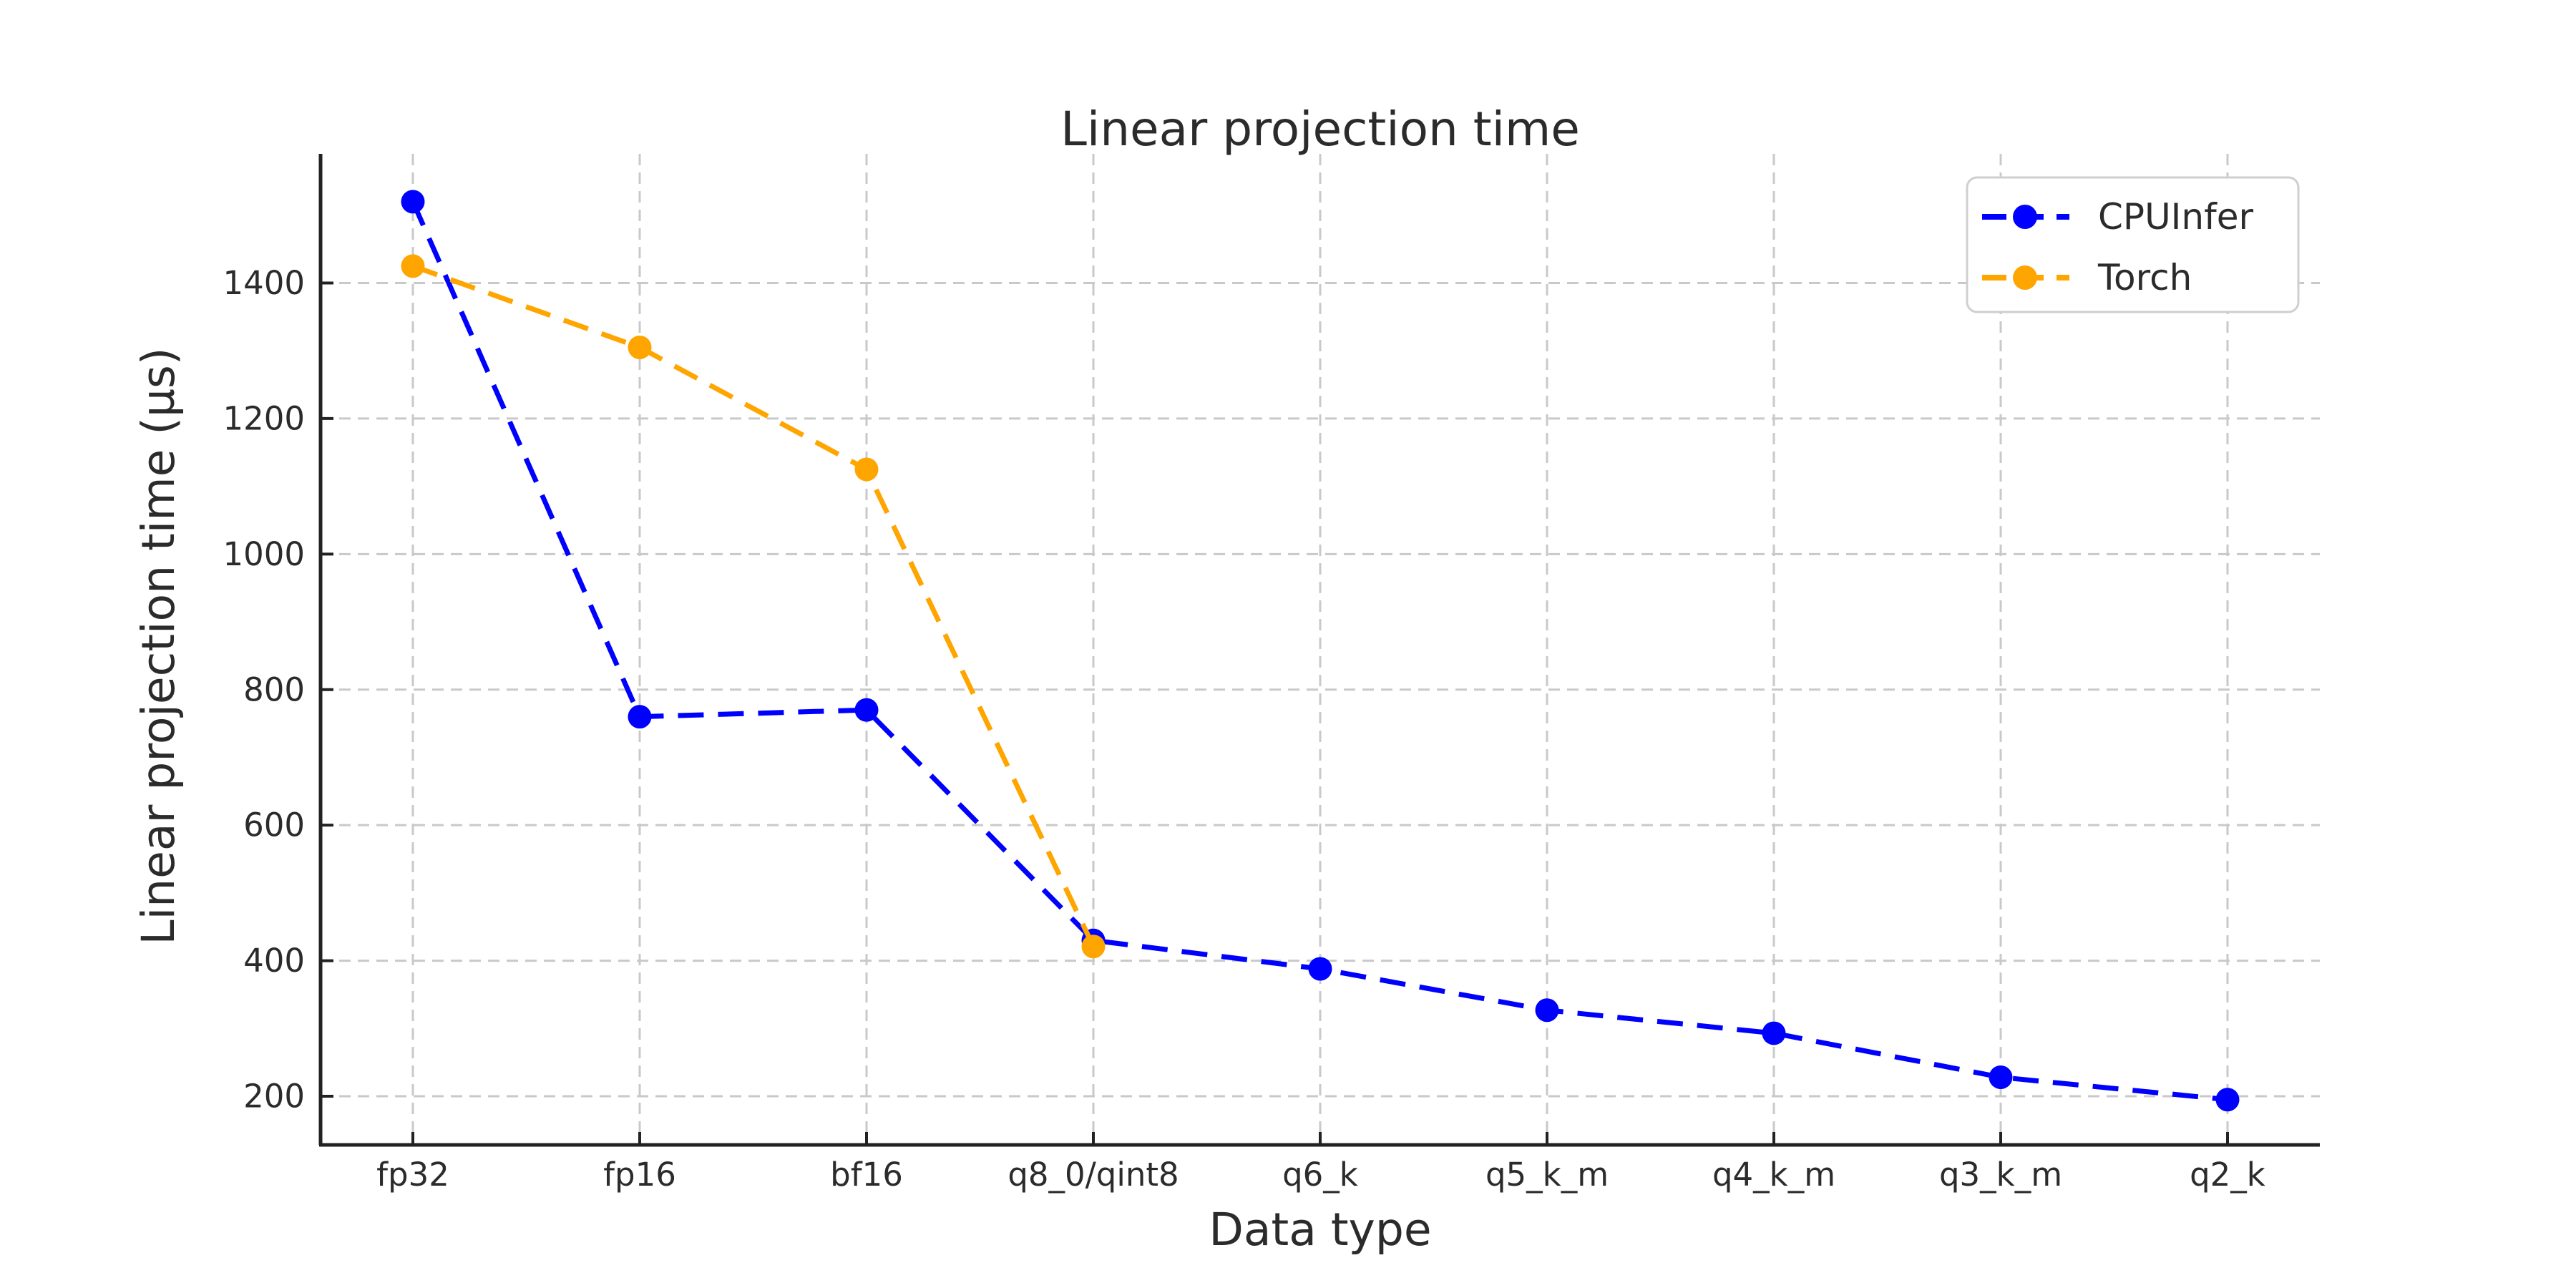 This screenshot has width=2576, height=1288. Describe the element at coordinates (274, 825) in the screenshot. I see `y-tick-label: 600` at that location.